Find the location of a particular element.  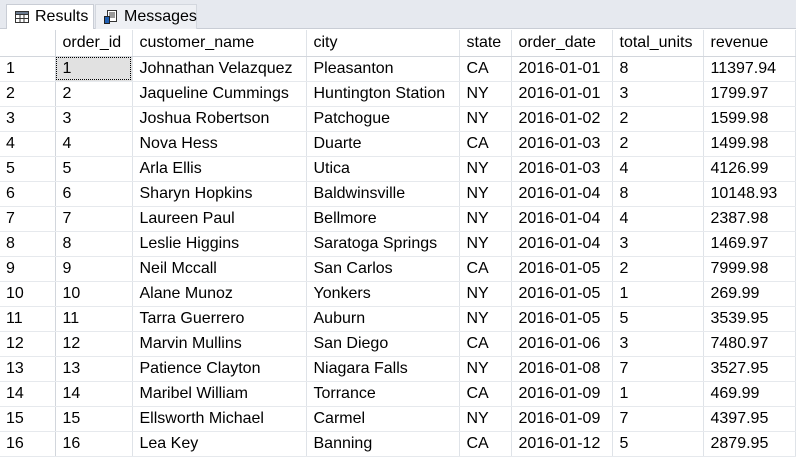

row-number: 12 is located at coordinates (28, 344).